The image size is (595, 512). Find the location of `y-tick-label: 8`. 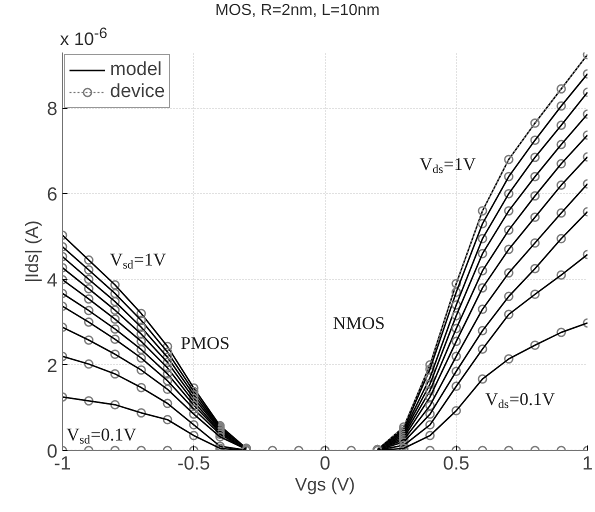

y-tick-label: 8 is located at coordinates (52, 109).